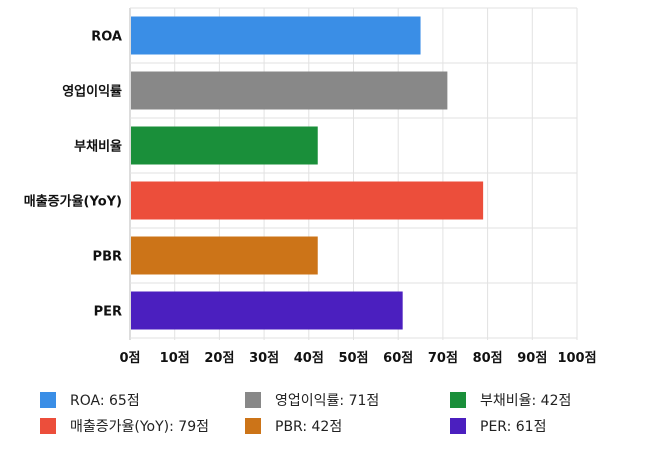 The width and height of the screenshot is (650, 450). What do you see at coordinates (264, 358) in the screenshot?
I see `x-tick-label: 30점` at bounding box center [264, 358].